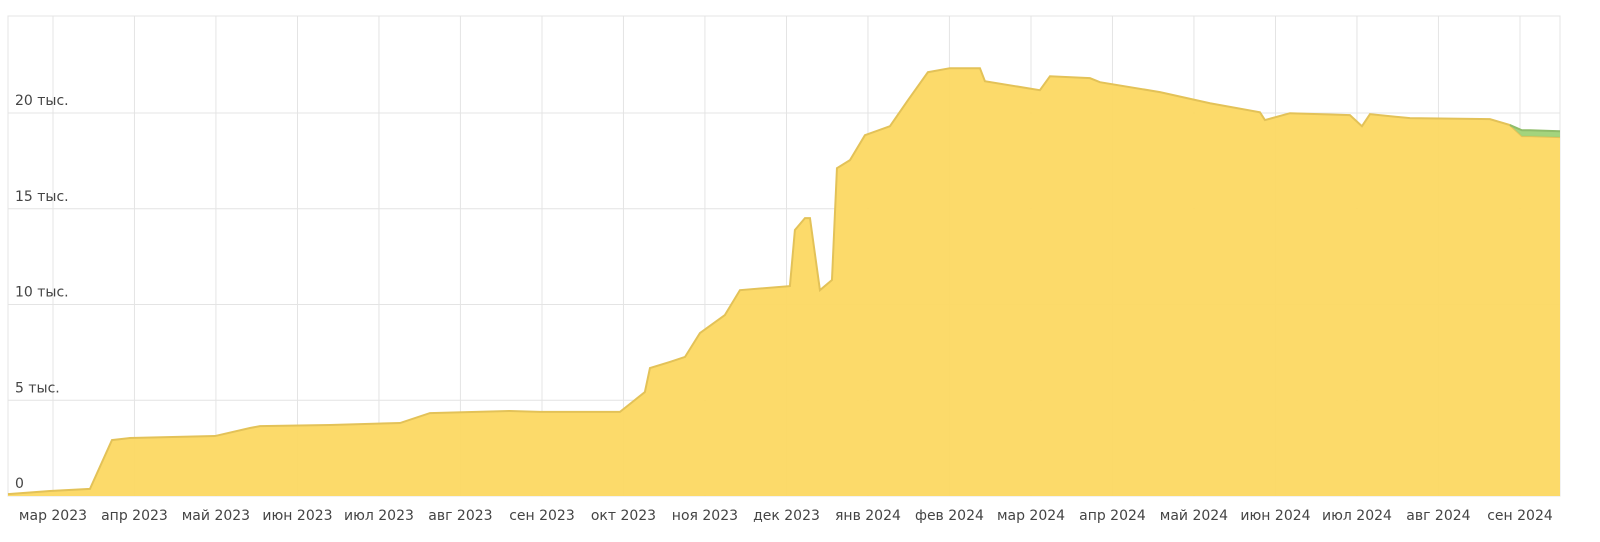  What do you see at coordinates (1275, 516) in the screenshot?
I see `x-tick-label: июн 2024` at bounding box center [1275, 516].